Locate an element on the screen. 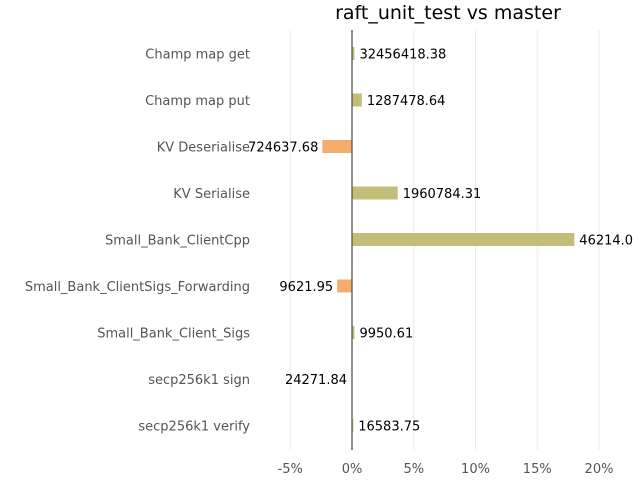 The image size is (640, 480). x-tick-label: -5% is located at coordinates (290, 469).